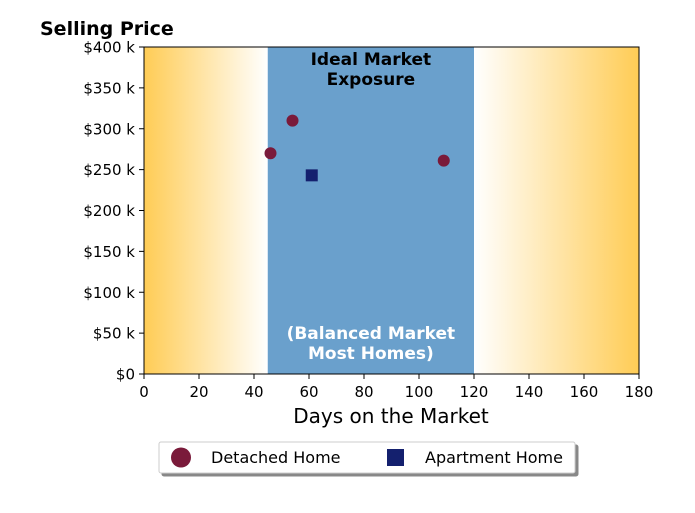 This screenshot has width=695, height=513. What do you see at coordinates (144, 392) in the screenshot?
I see `x-tick-label-0: 0` at bounding box center [144, 392].